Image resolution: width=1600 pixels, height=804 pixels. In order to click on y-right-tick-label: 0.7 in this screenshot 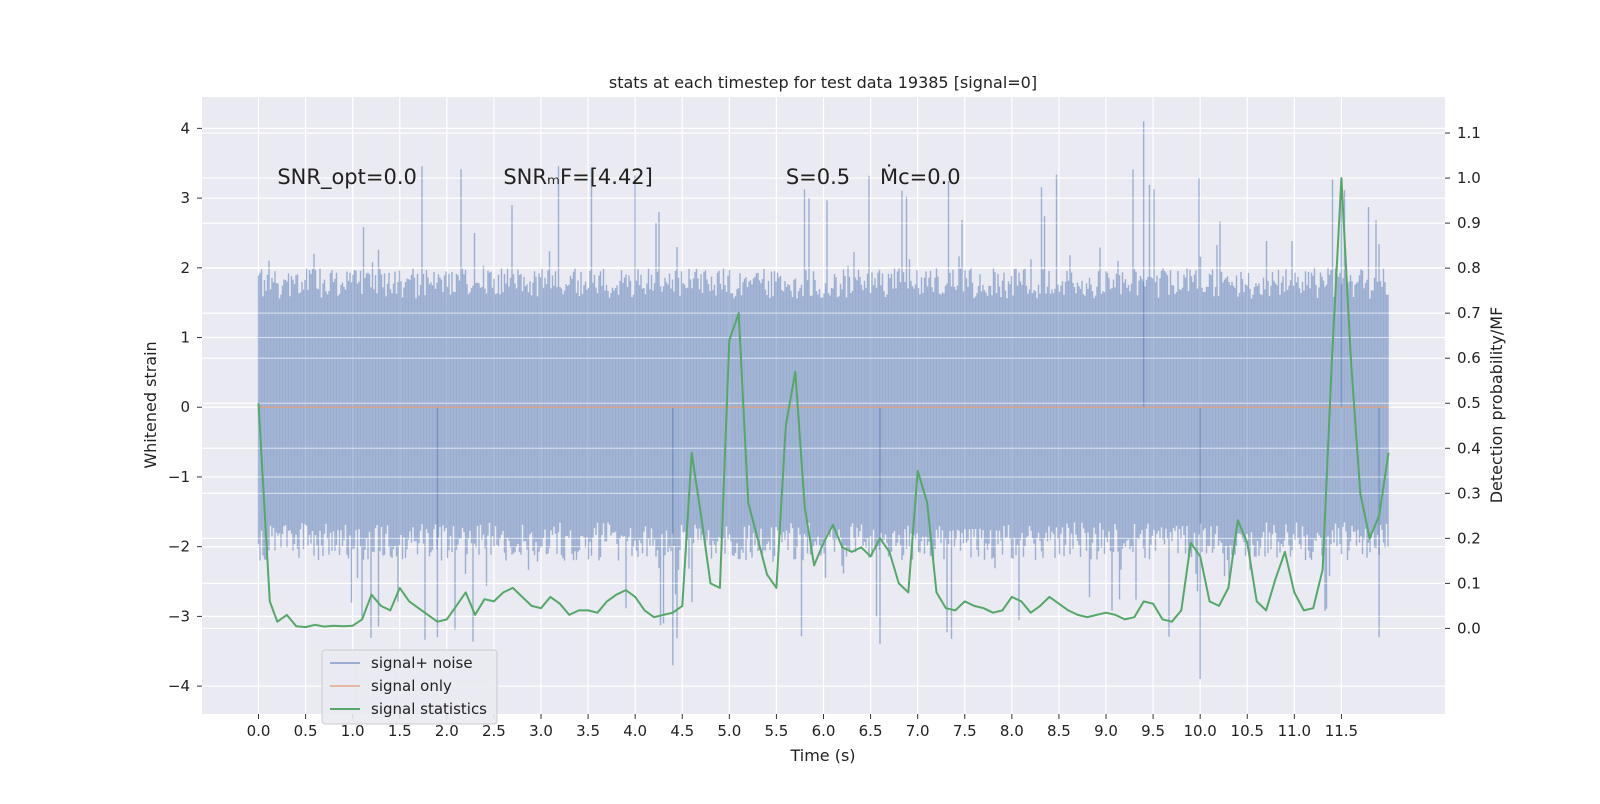, I will do `click(1469, 313)`.